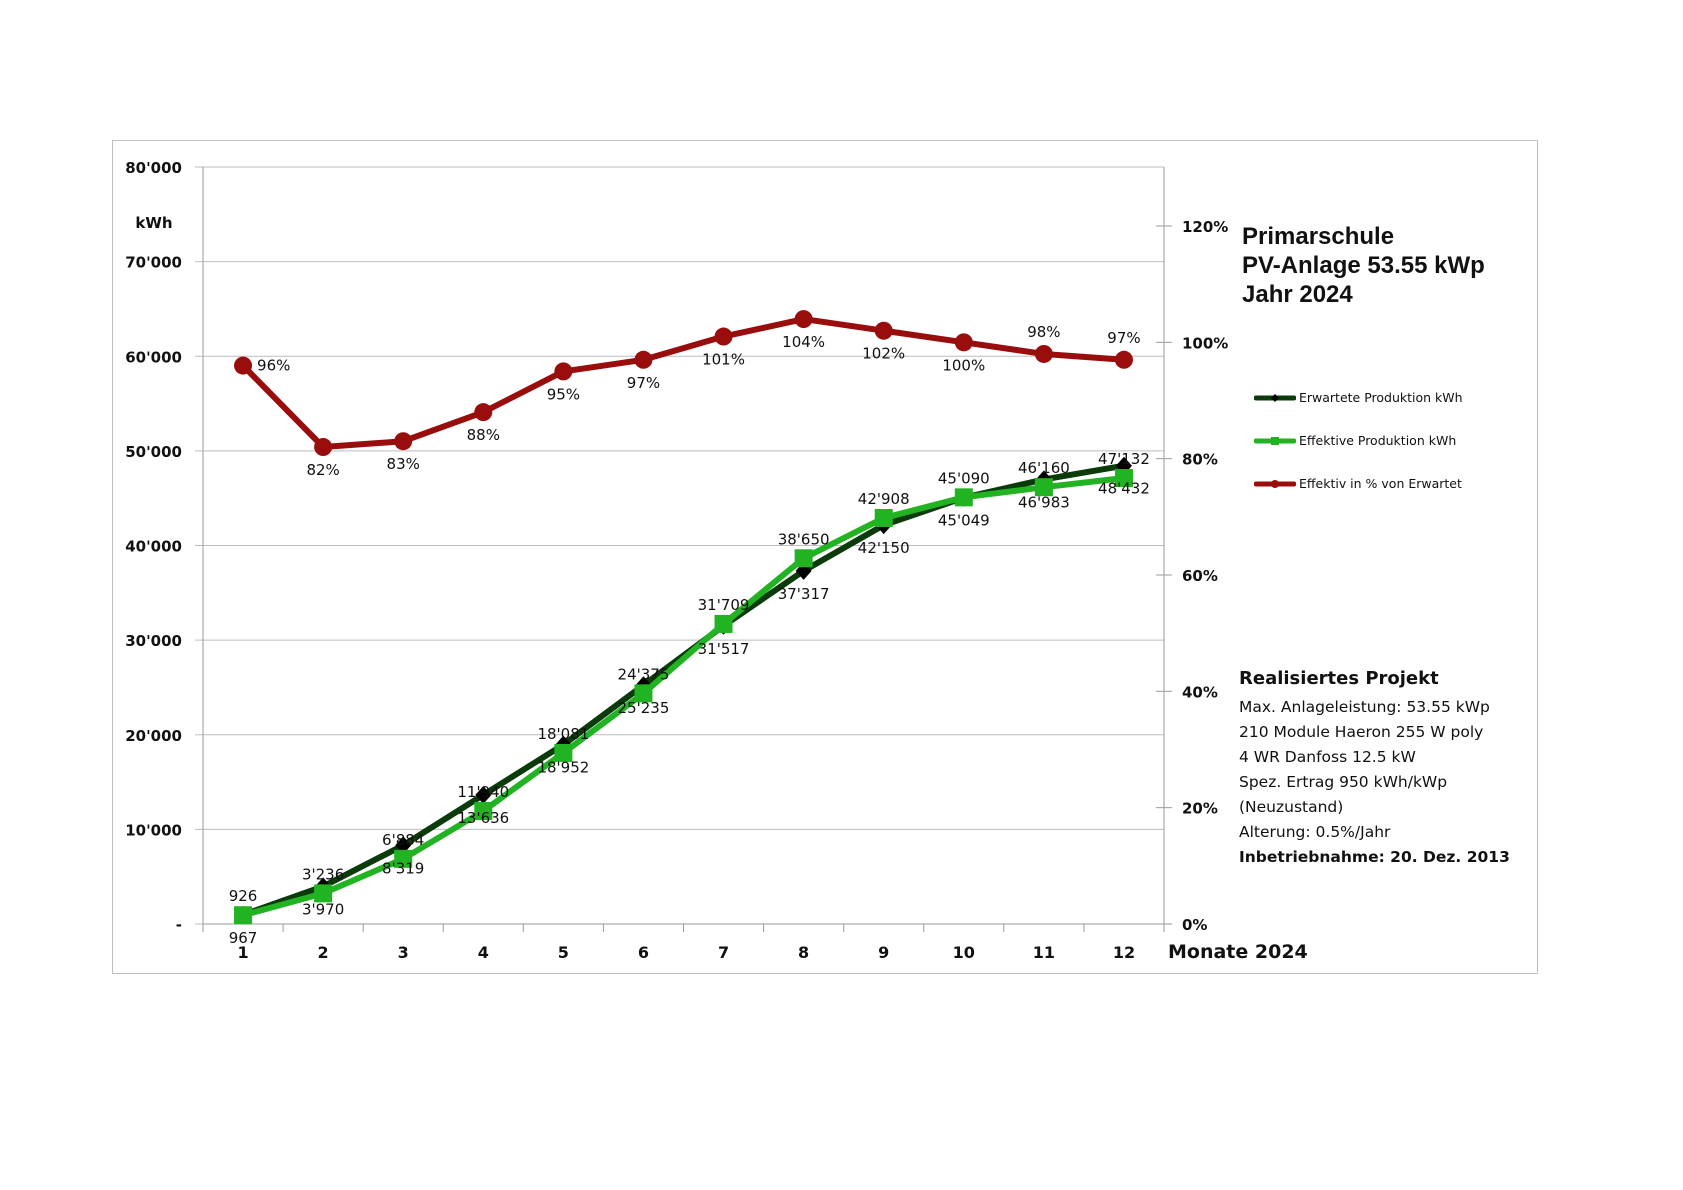  What do you see at coordinates (403, 464) in the screenshot?
I see `data-label: 83%` at bounding box center [403, 464].